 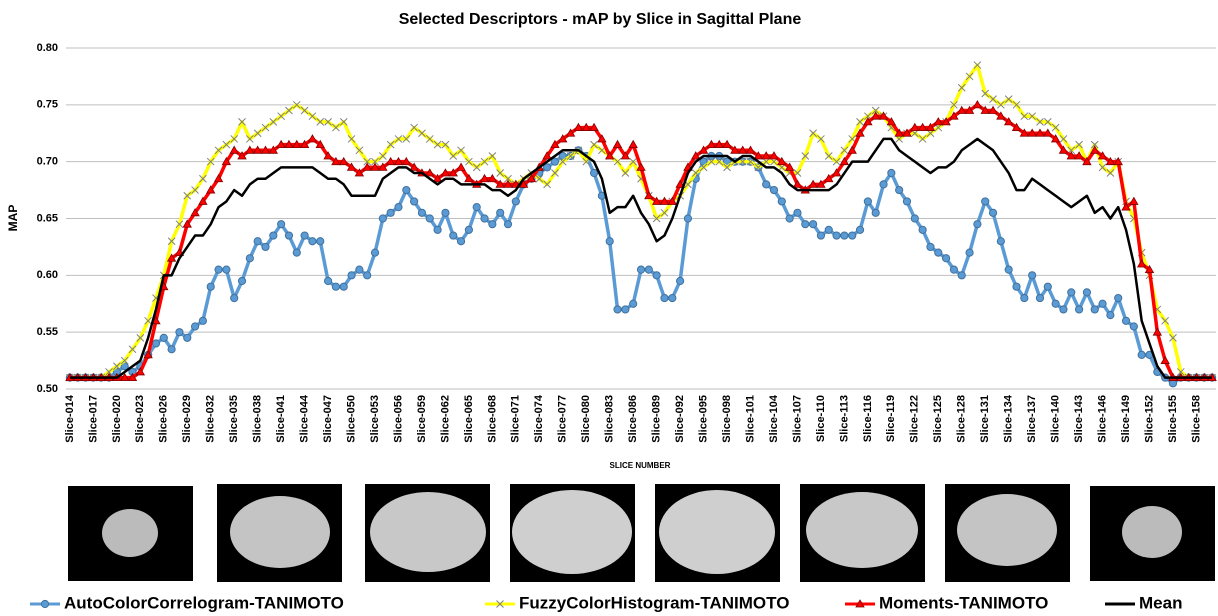 I want to click on x-tick-label: Slice-149, so click(x=1126, y=419).